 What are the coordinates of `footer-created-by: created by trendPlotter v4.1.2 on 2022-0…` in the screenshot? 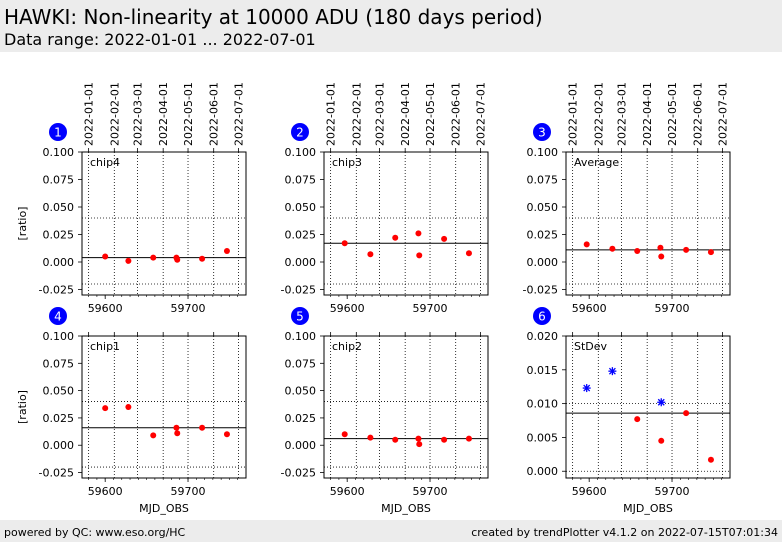 It's located at (624, 532).